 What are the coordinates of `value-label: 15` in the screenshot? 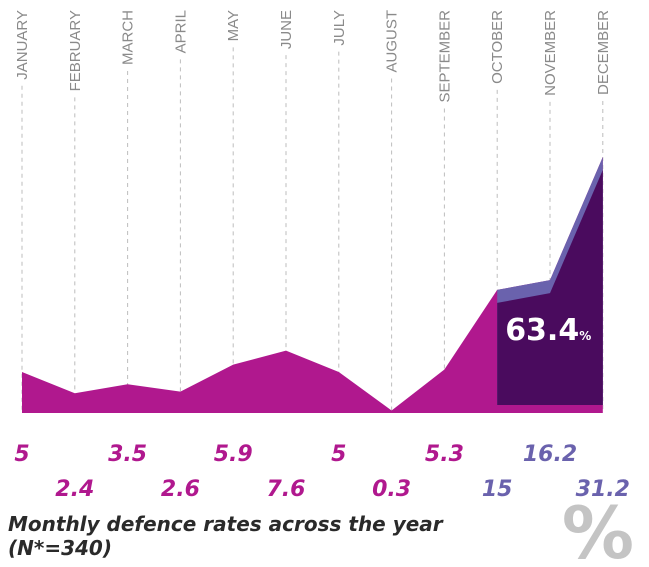 It's located at (497, 489).